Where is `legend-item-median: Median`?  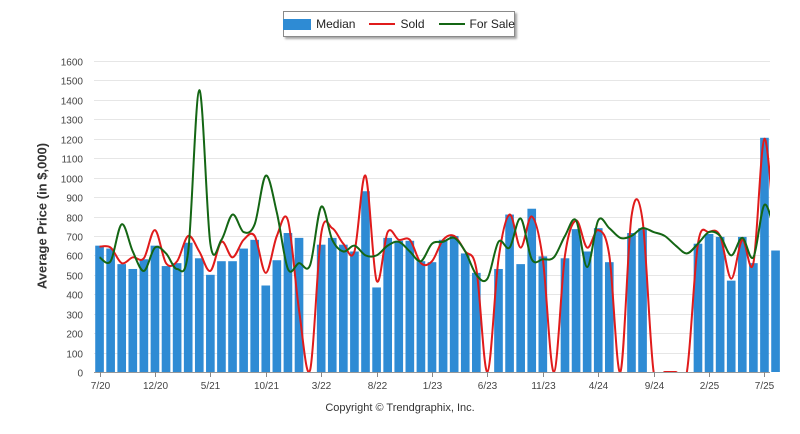 legend-item-median: Median is located at coordinates (319, 24).